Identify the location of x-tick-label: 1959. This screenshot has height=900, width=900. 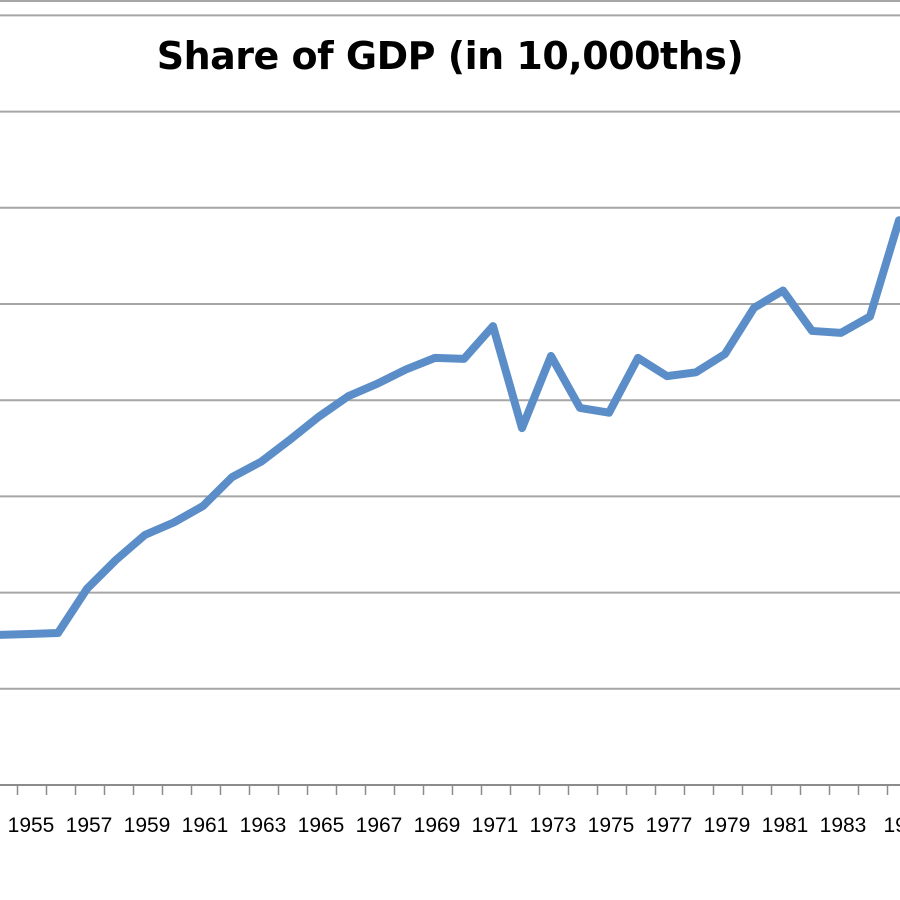
(147, 825).